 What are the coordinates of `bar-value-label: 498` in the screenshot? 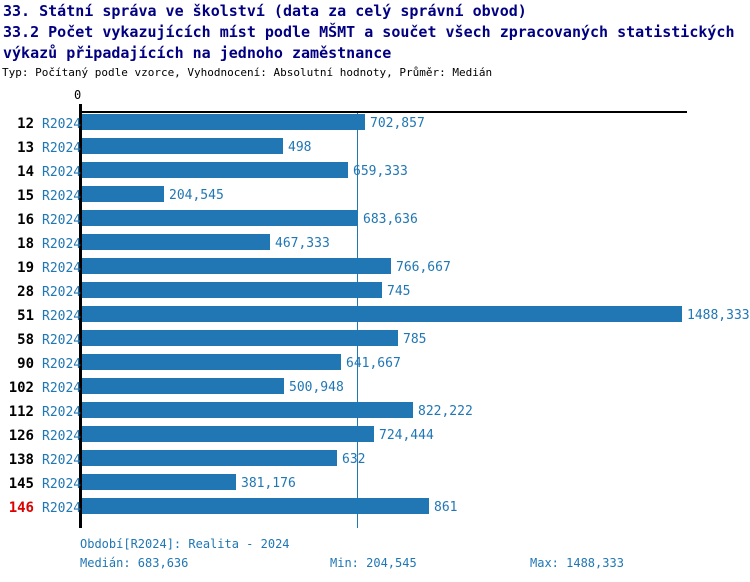 It's located at (300, 147).